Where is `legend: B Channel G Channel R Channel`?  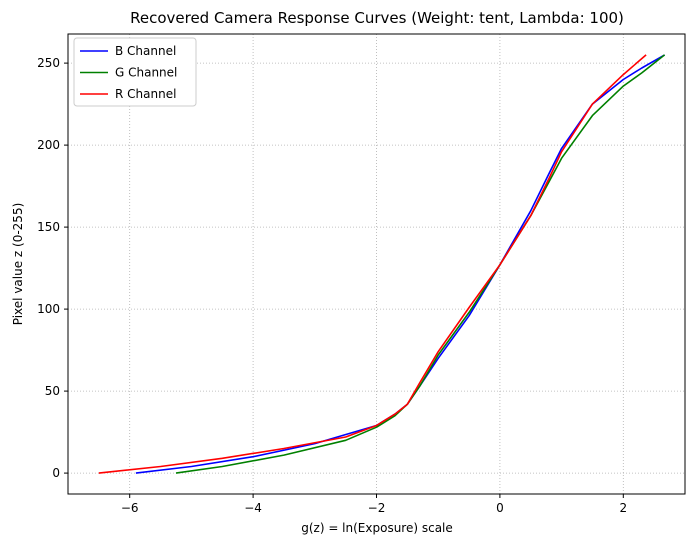 legend: B Channel G Channel R Channel is located at coordinates (135, 72).